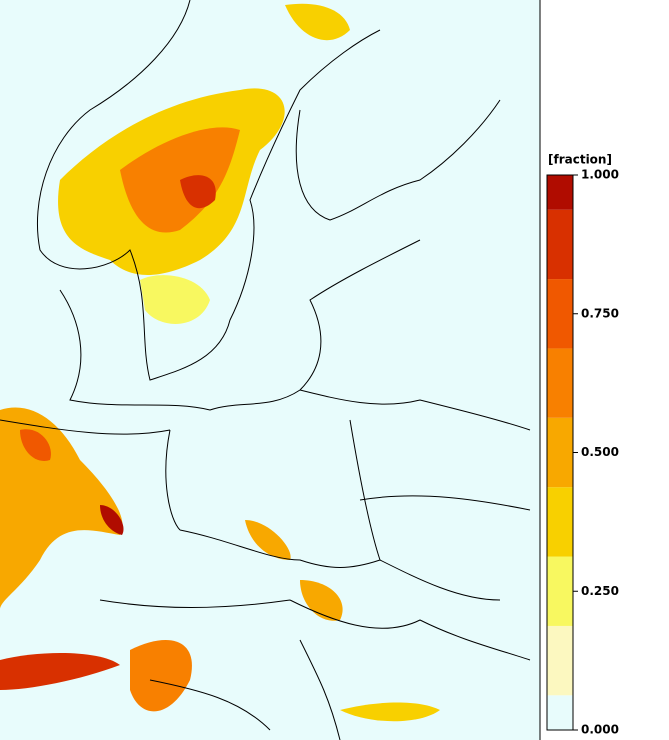  What do you see at coordinates (600, 175) in the screenshot?
I see `colorbar-tick-label: 1.000` at bounding box center [600, 175].